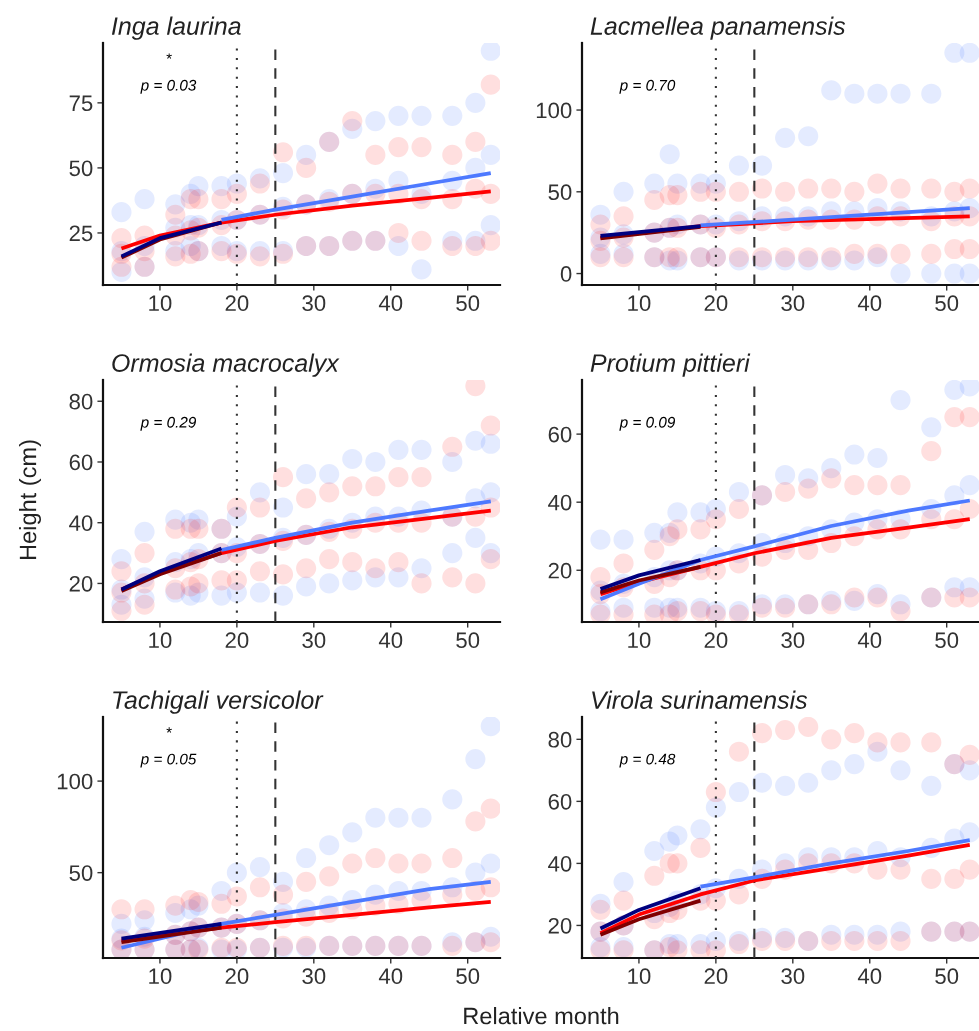 Image resolution: width=979 pixels, height=1031 pixels. What do you see at coordinates (168, 86) in the screenshot?
I see `annotation: p = 0.03` at bounding box center [168, 86].